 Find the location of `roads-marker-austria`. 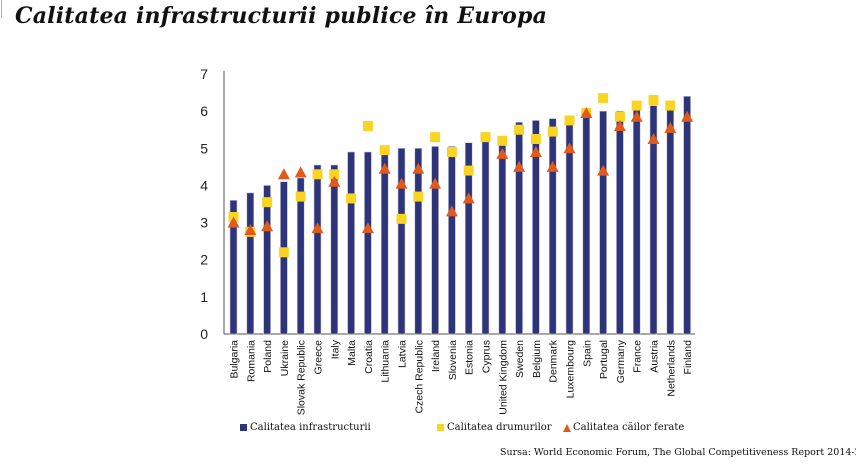

roads-marker-austria is located at coordinates (653, 100).